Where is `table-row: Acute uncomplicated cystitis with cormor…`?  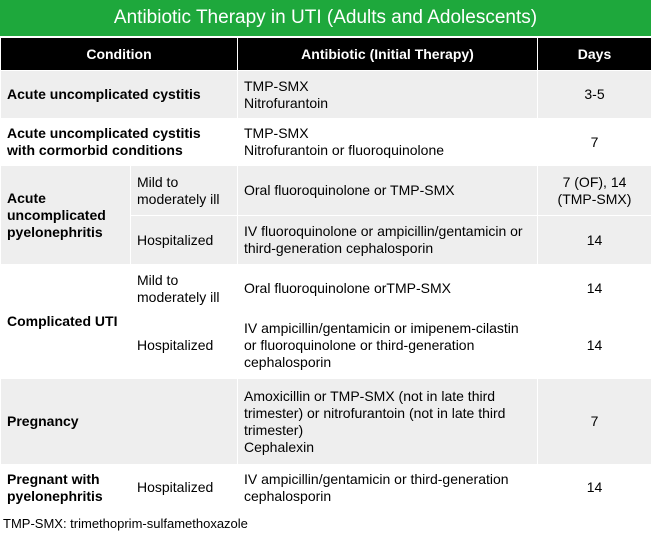
table-row: Acute uncomplicated cystitis with cormor… is located at coordinates (326, 142).